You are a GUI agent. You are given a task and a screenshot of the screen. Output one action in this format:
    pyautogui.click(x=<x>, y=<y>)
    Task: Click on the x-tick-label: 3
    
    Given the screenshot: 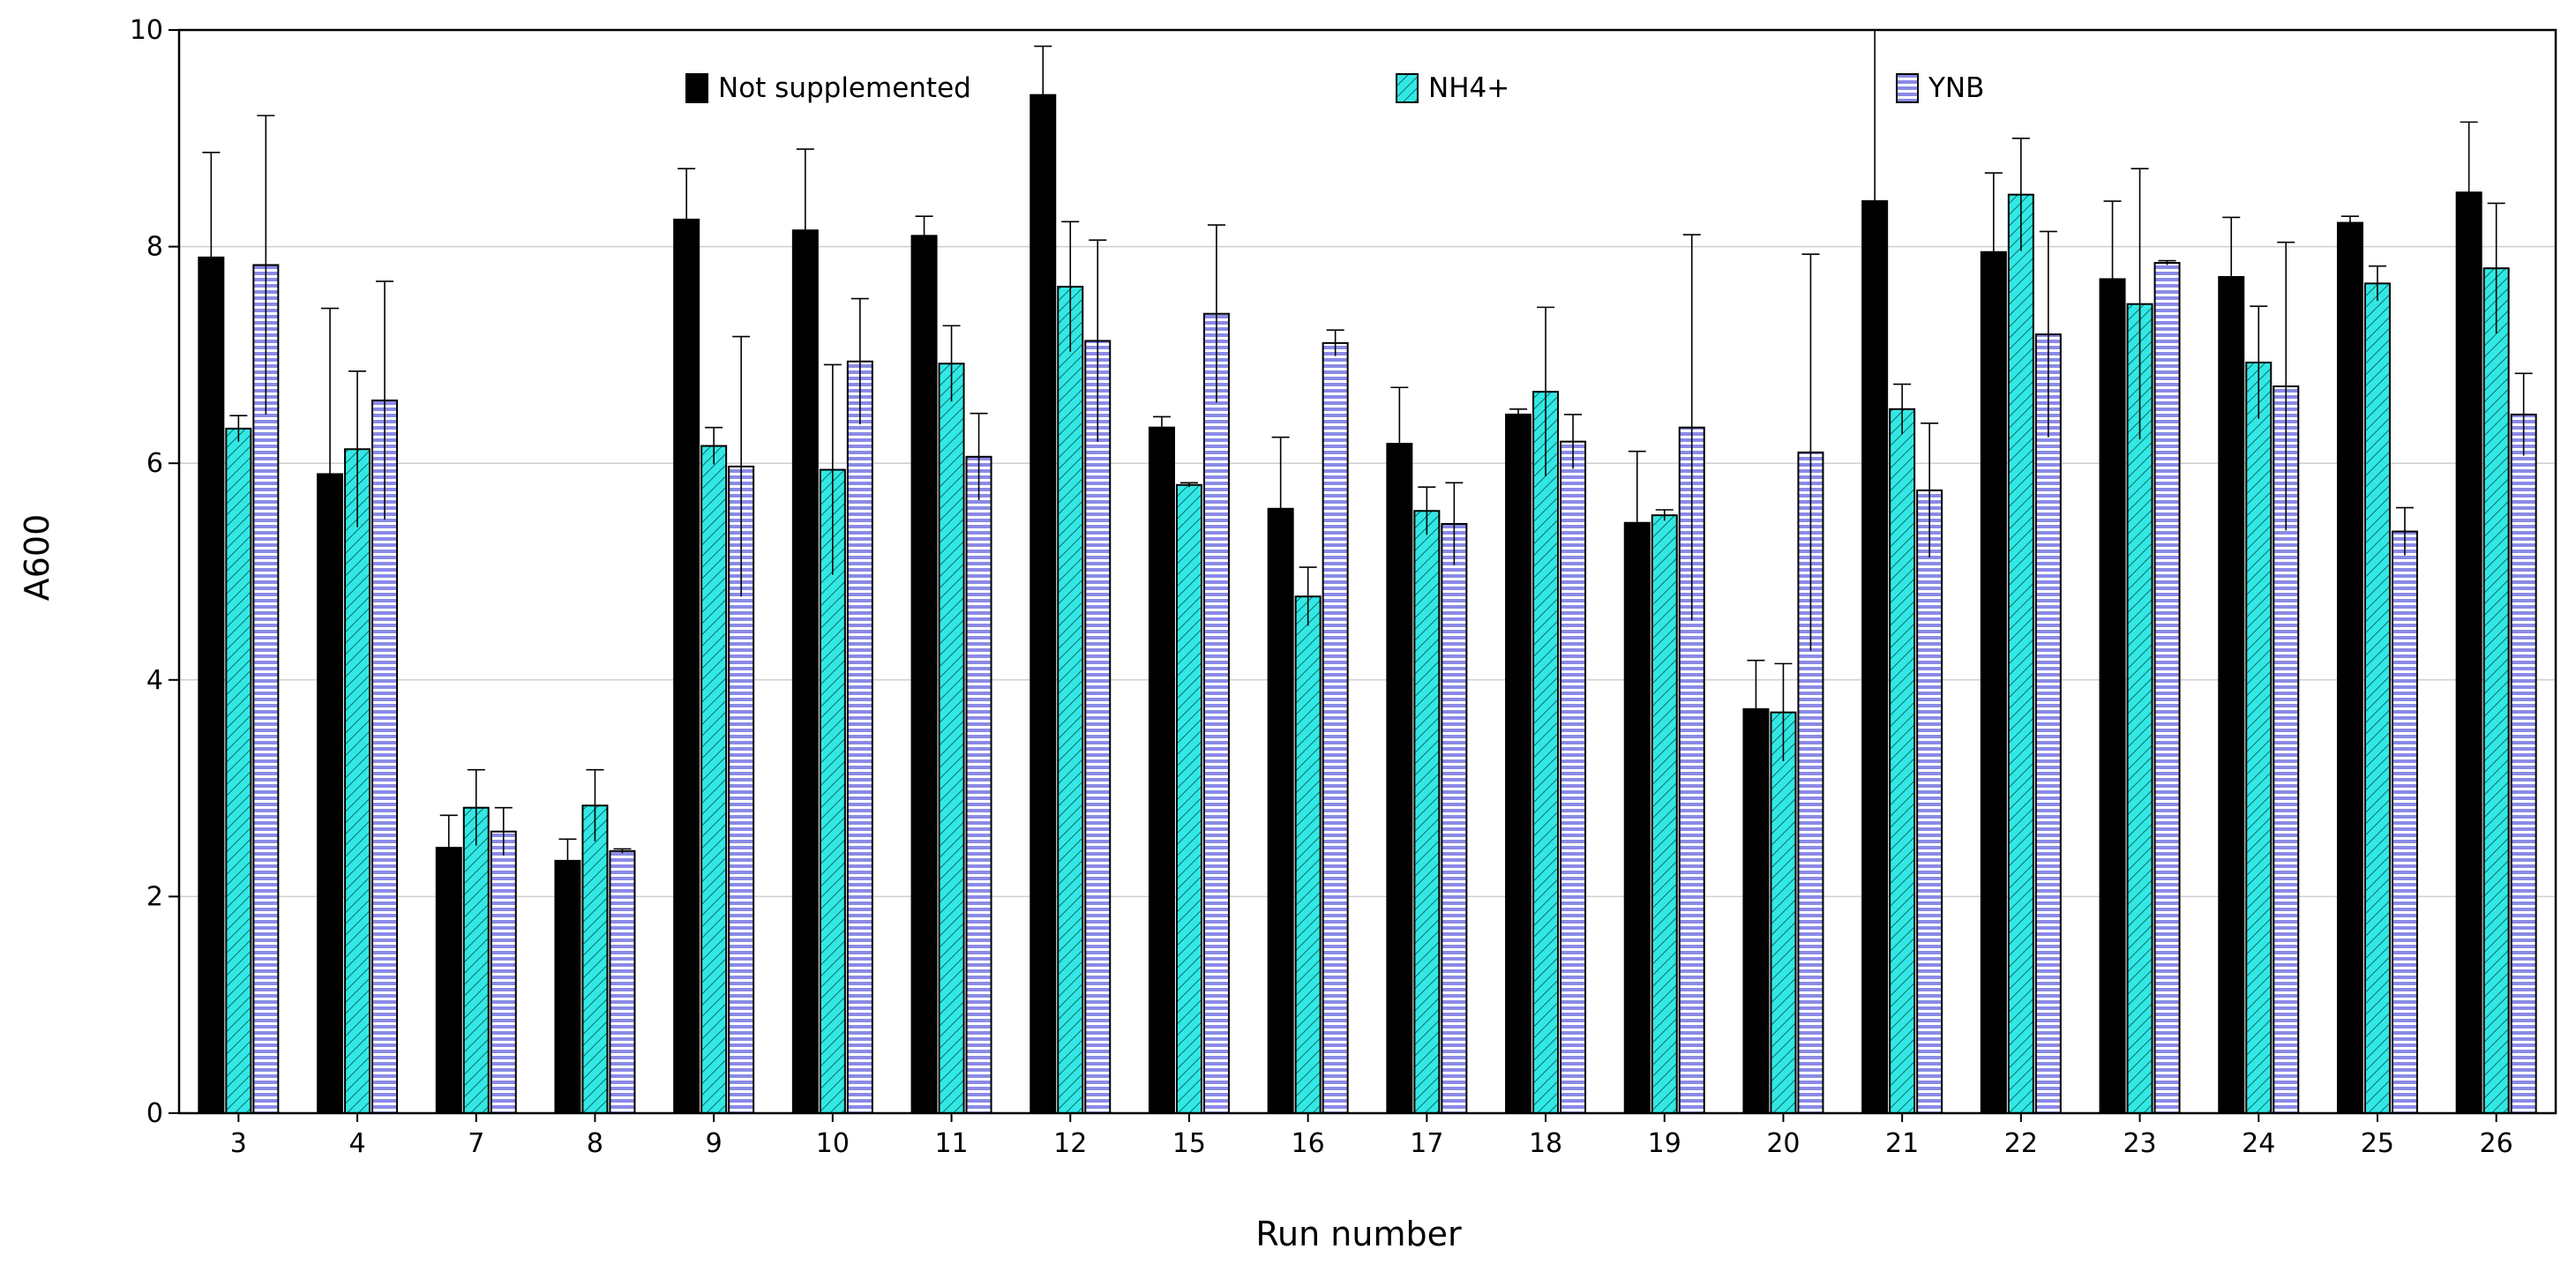 What is the action you would take?
    pyautogui.click(x=239, y=1143)
    